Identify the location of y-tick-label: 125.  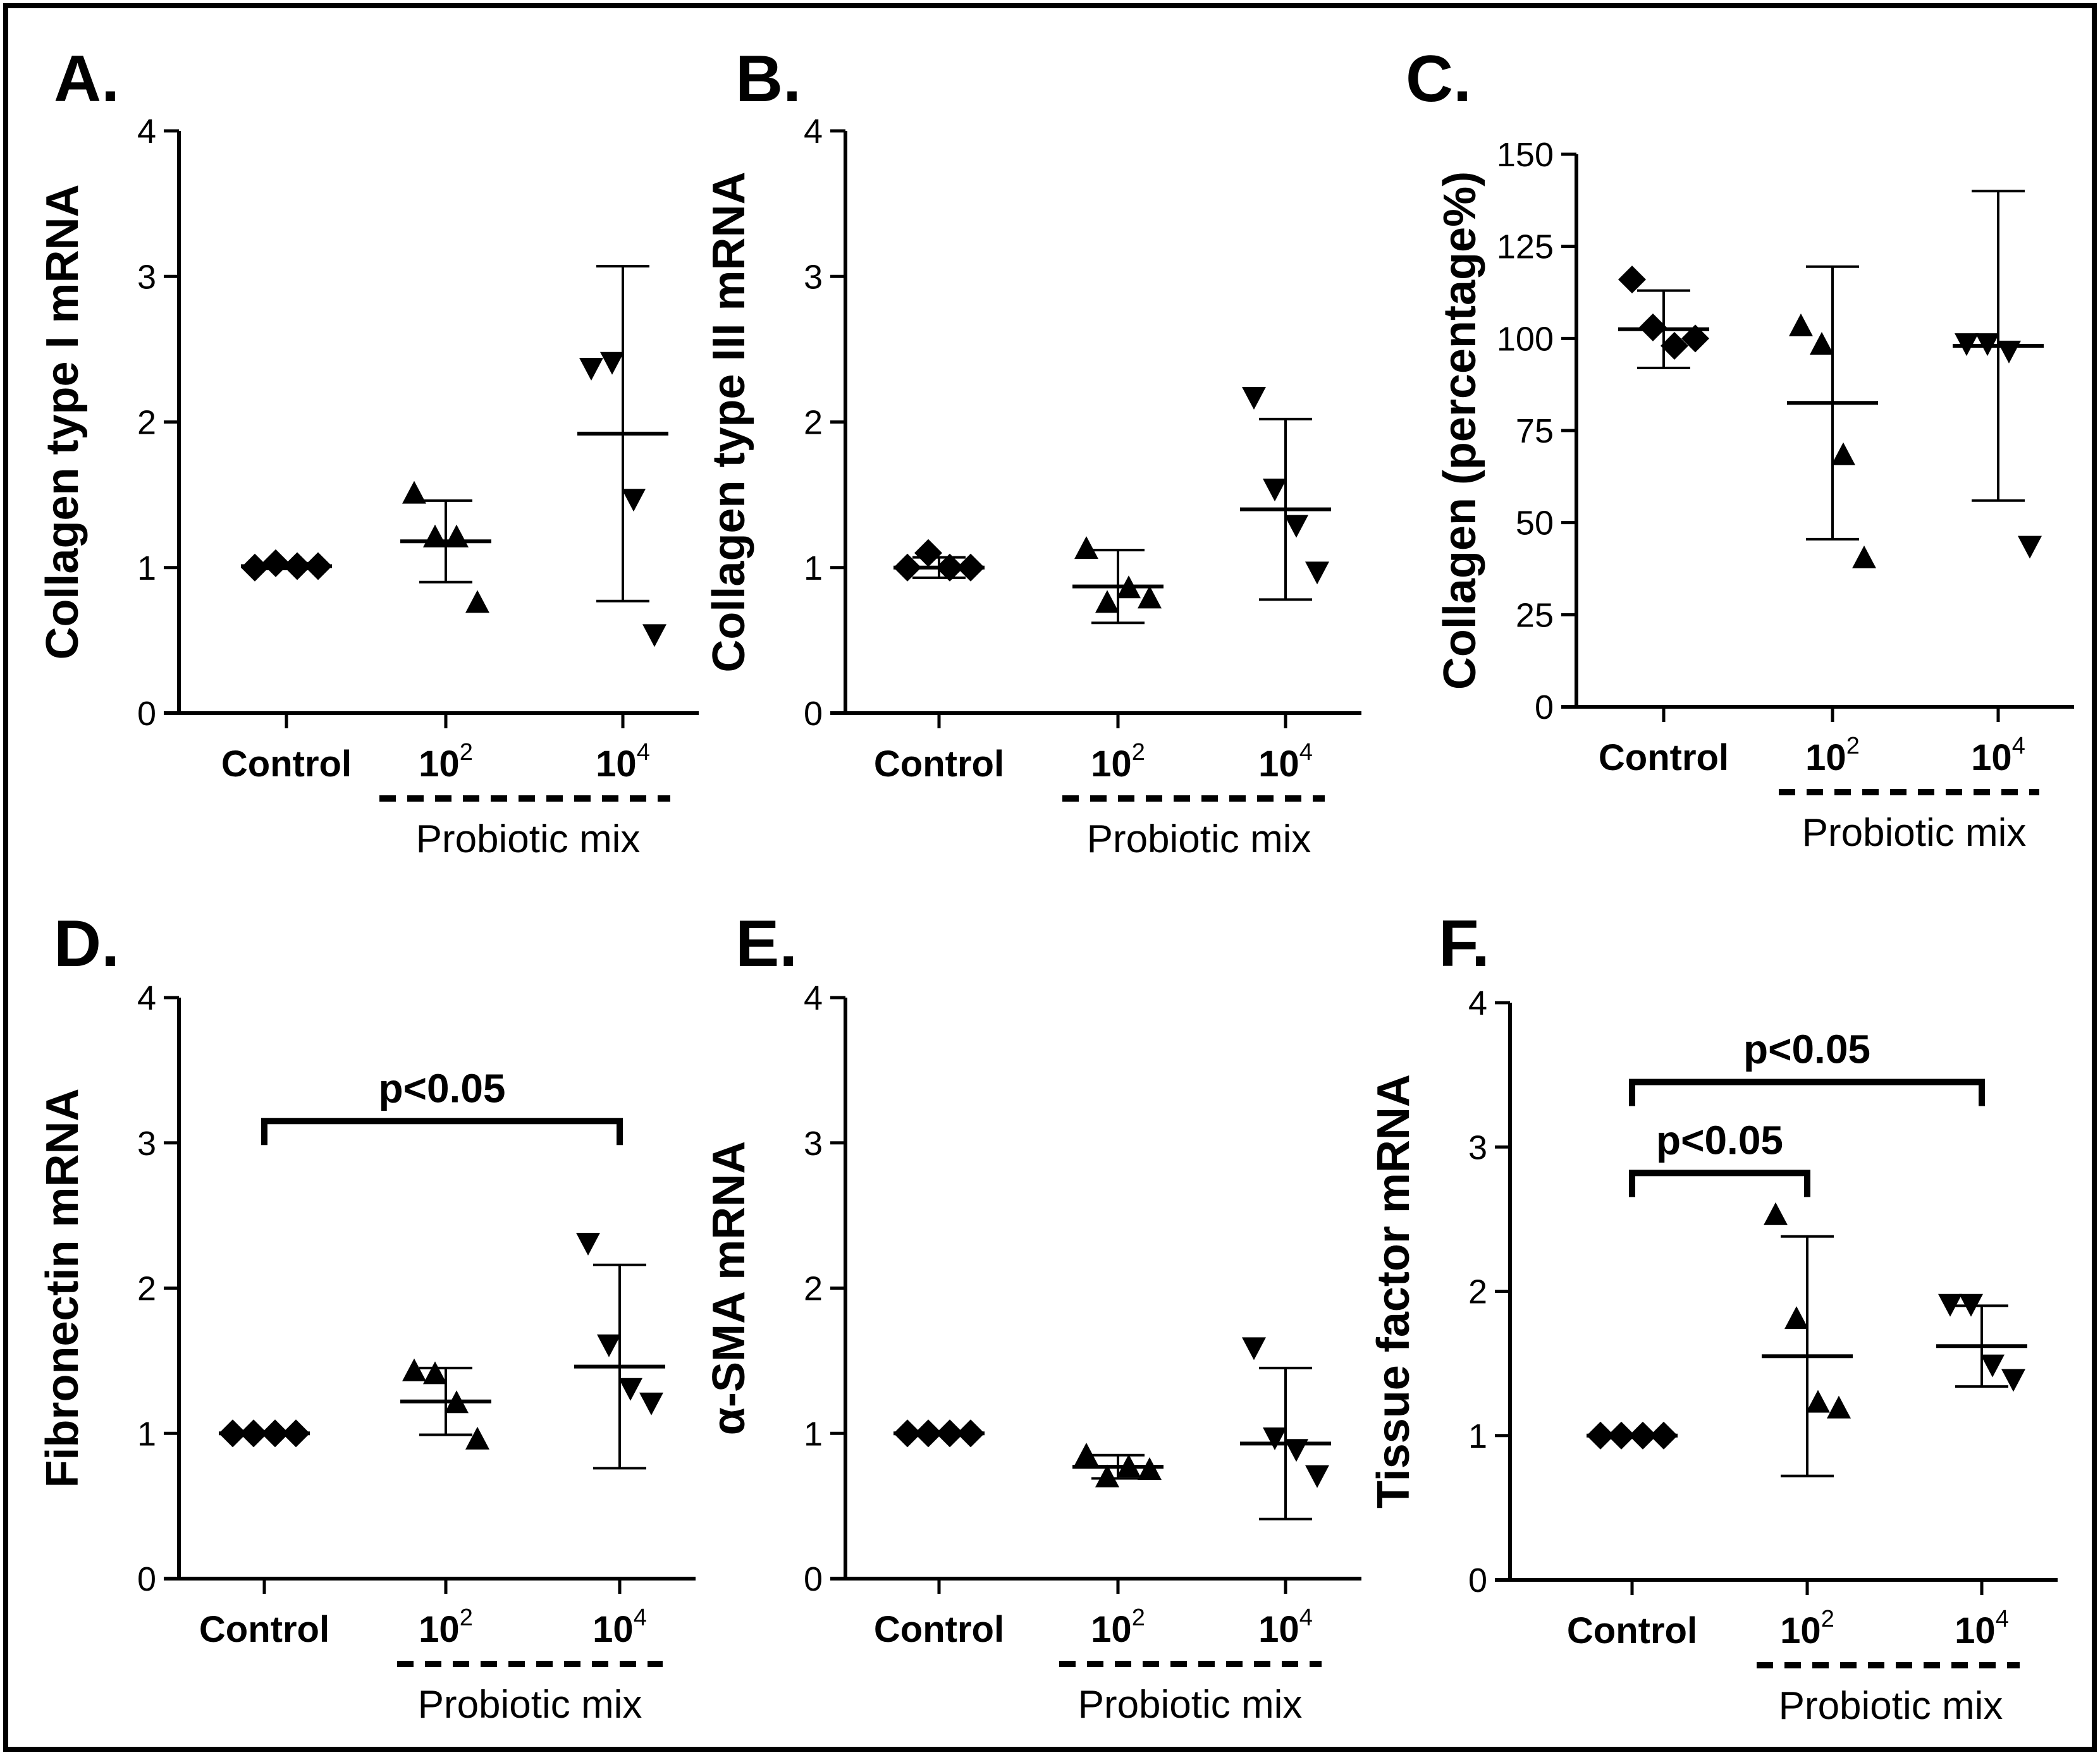
(1526, 247).